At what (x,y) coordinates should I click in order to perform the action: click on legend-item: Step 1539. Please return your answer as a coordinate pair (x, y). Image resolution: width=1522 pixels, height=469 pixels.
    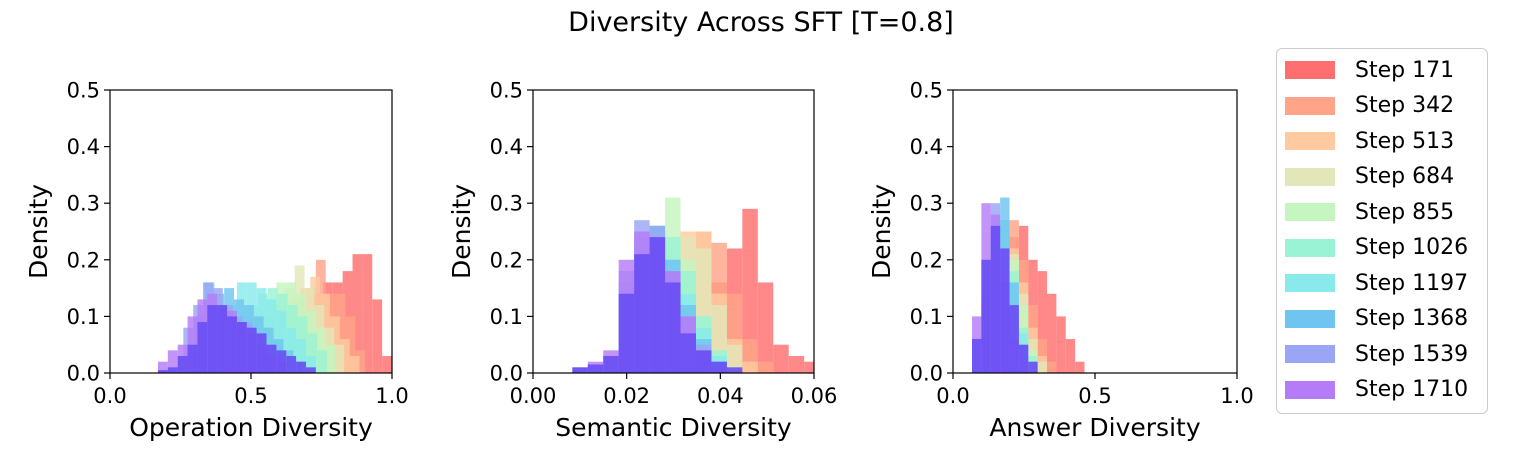
    Looking at the image, I should click on (1376, 354).